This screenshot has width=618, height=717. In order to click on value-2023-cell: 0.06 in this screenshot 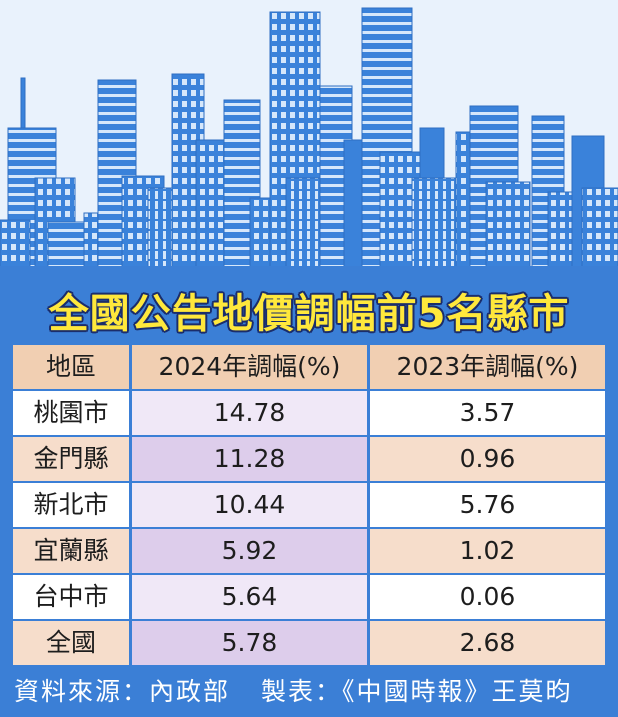, I will do `click(487, 597)`.